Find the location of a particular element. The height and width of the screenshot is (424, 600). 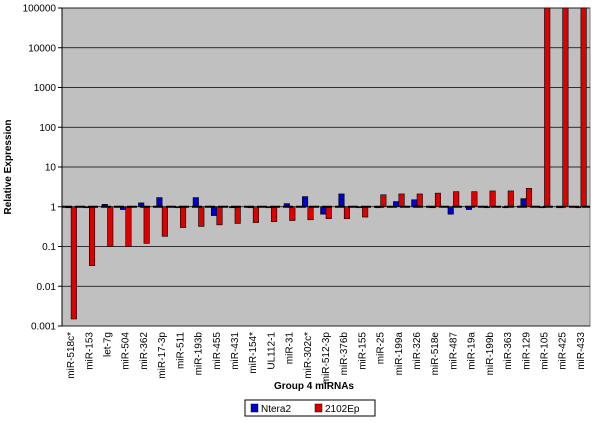

x-tick-label: miR-25 is located at coordinates (381, 348).